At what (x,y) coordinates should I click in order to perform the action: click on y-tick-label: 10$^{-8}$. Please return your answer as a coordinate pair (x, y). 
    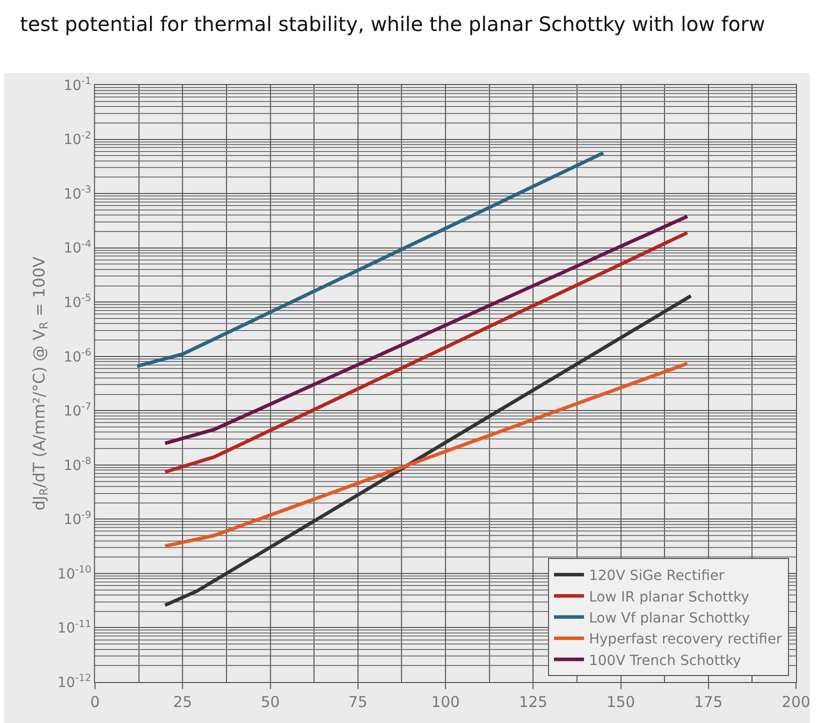
    Looking at the image, I should click on (78, 465).